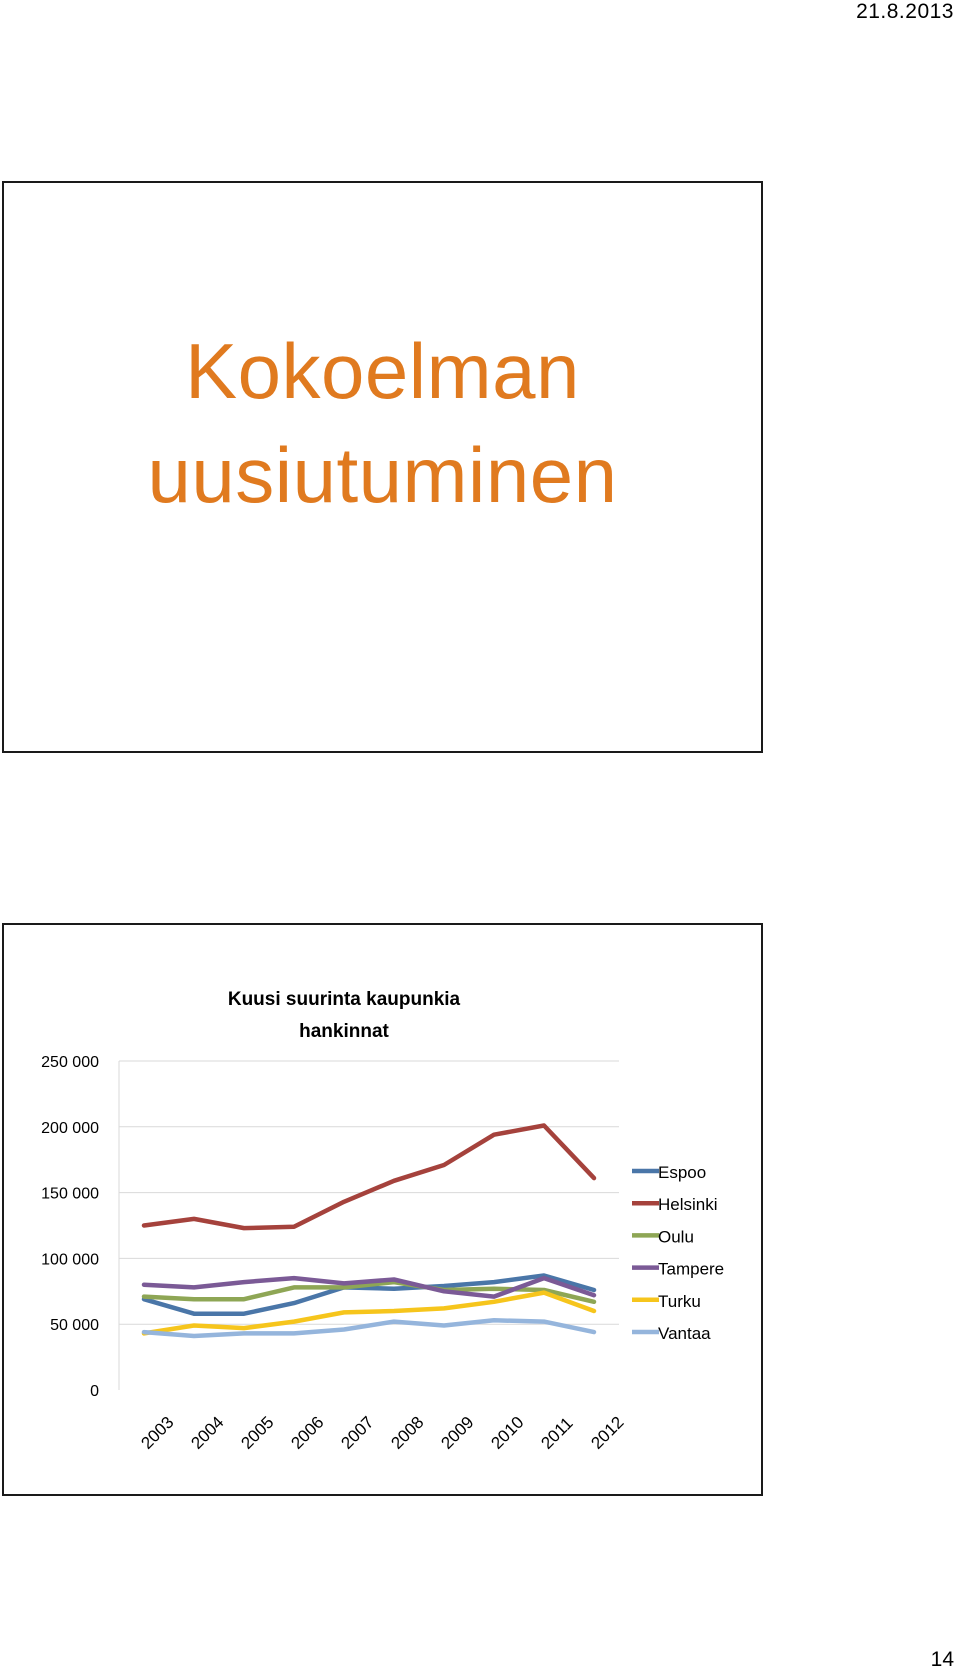 The image size is (960, 1680). I want to click on legend-label-oulu: Oulu, so click(676, 1236).